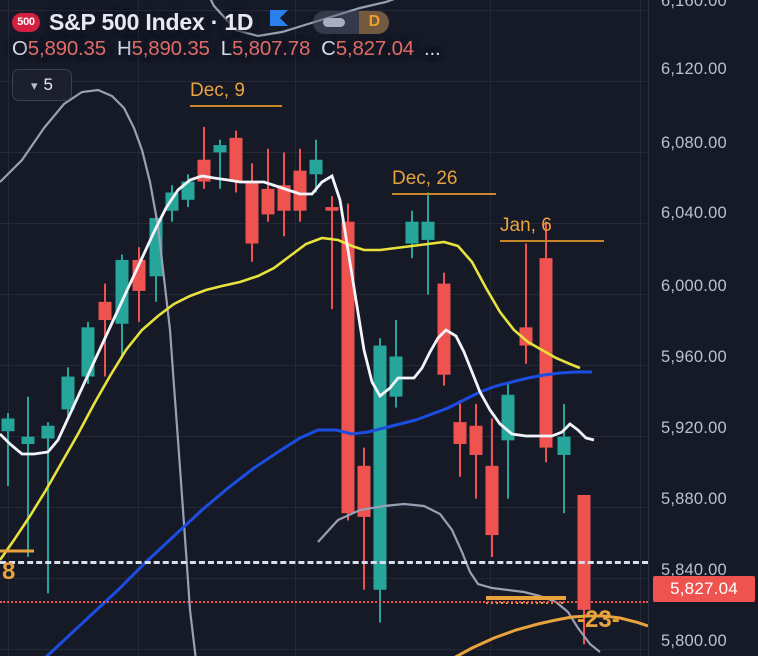  Describe the element at coordinates (324, 602) in the screenshot. I see `current-price-dotted-line` at that location.